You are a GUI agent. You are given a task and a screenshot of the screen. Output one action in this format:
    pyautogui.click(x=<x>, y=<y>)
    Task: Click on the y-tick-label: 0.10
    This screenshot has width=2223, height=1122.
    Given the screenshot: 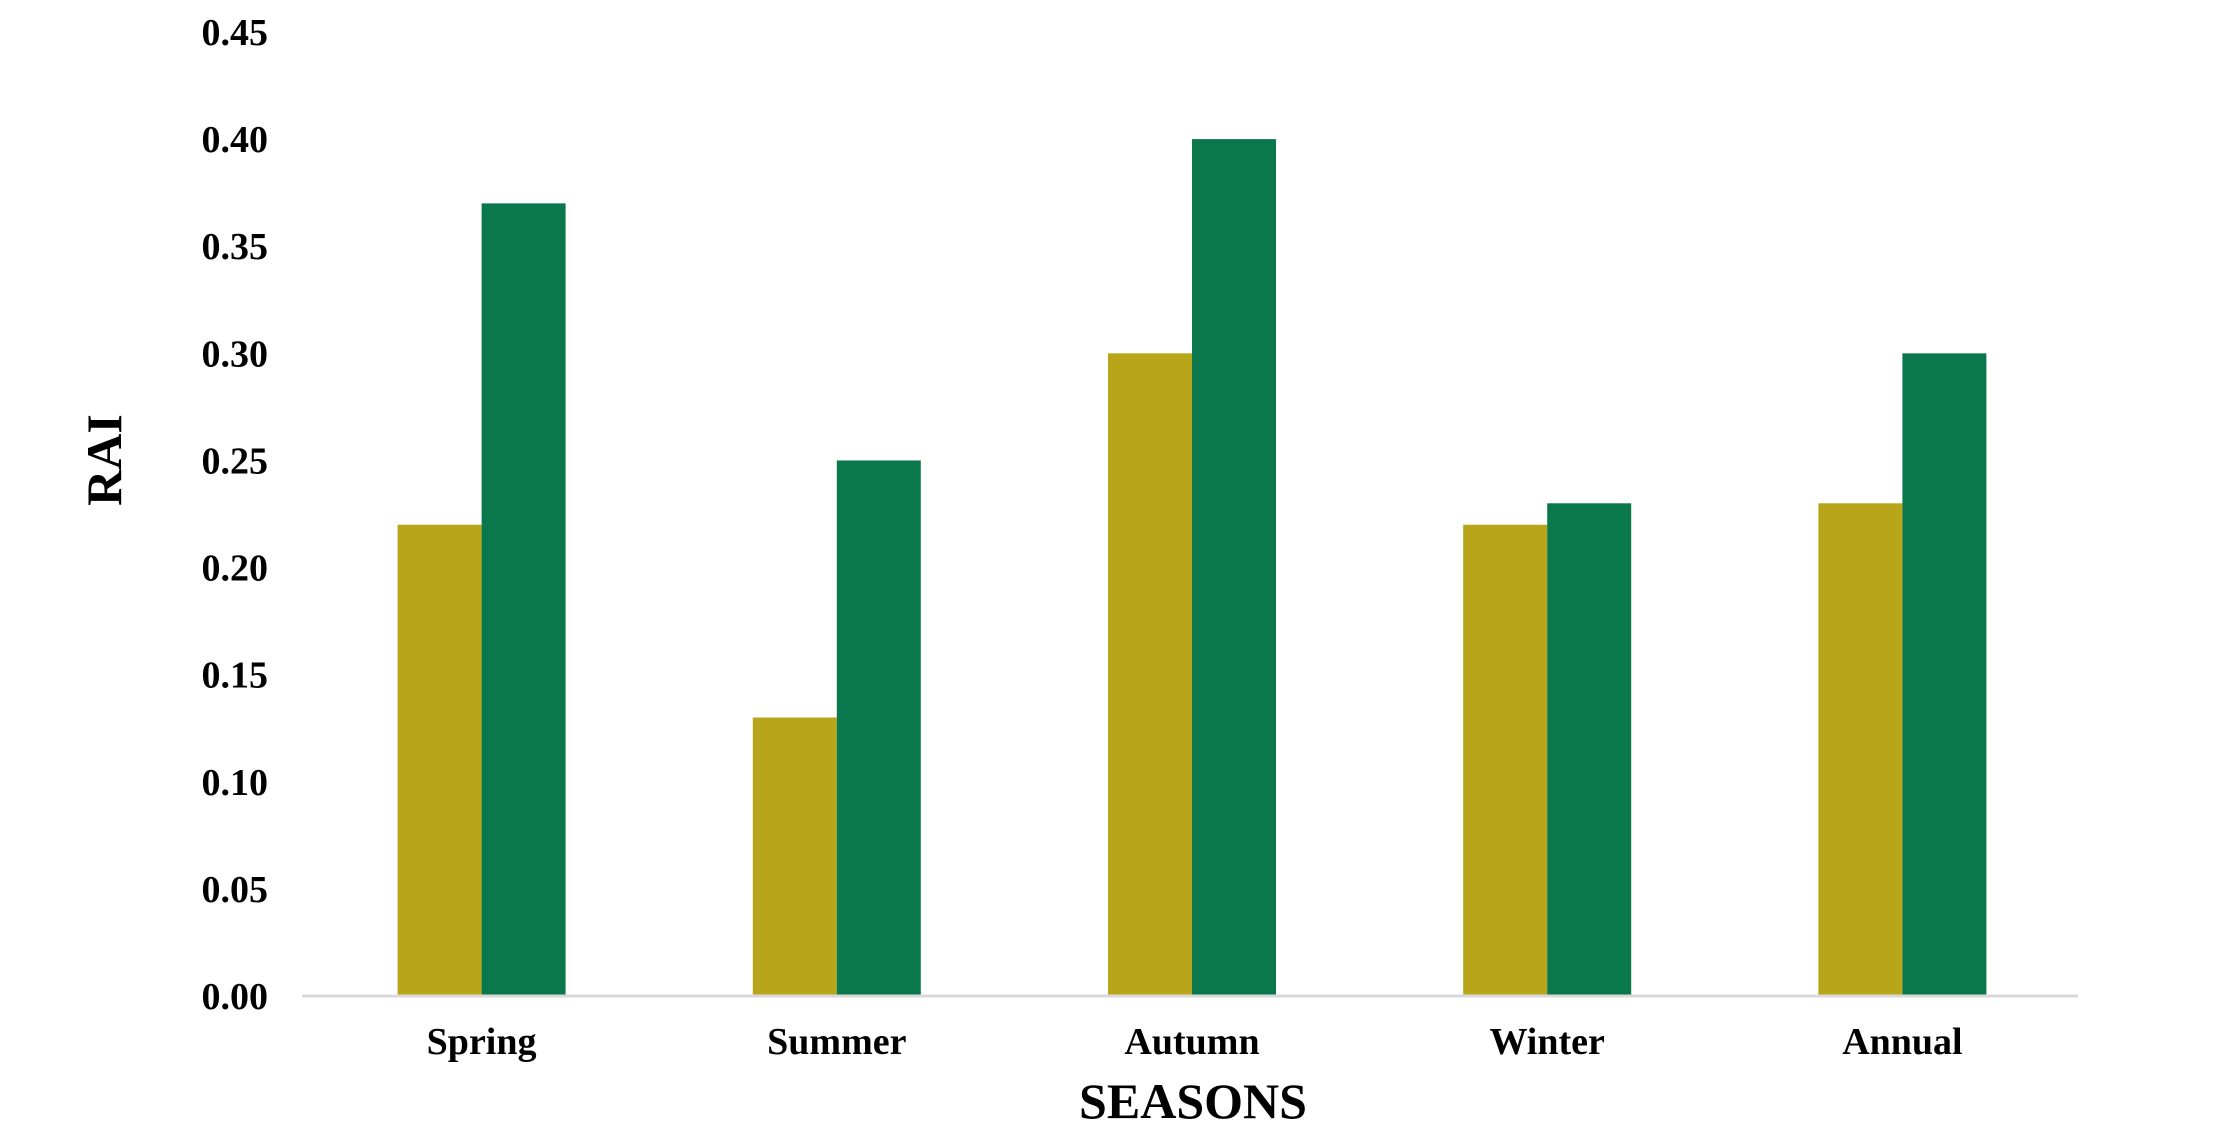 What is the action you would take?
    pyautogui.click(x=235, y=783)
    